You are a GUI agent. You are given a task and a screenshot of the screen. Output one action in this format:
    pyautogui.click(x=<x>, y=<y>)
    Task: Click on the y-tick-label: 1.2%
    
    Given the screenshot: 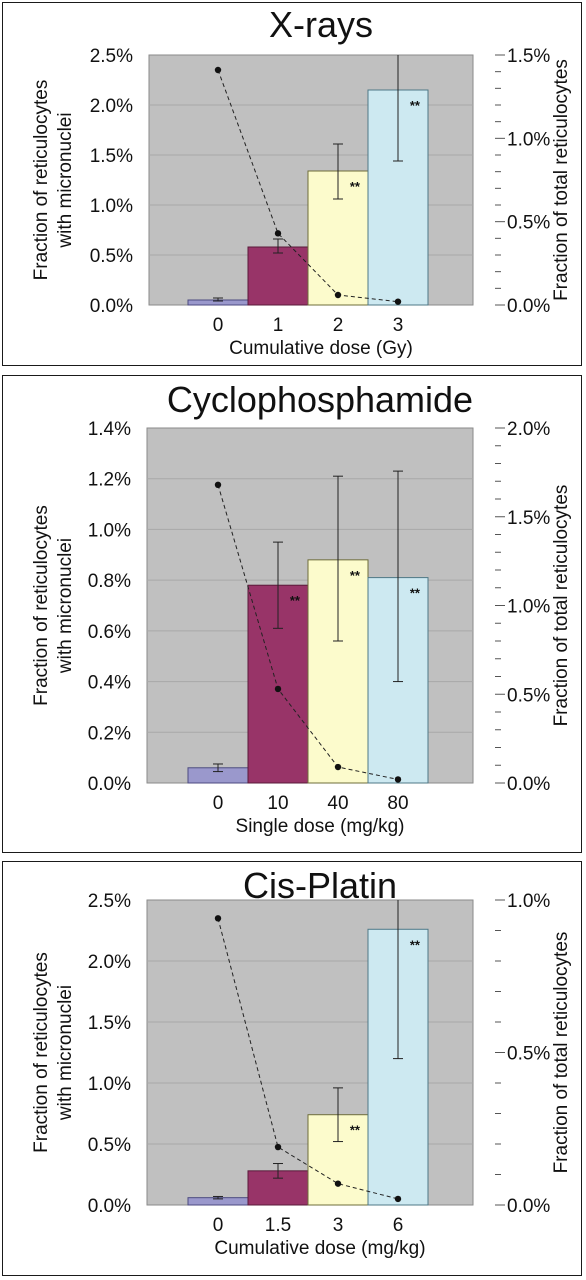 What is the action you would take?
    pyautogui.click(x=109, y=480)
    